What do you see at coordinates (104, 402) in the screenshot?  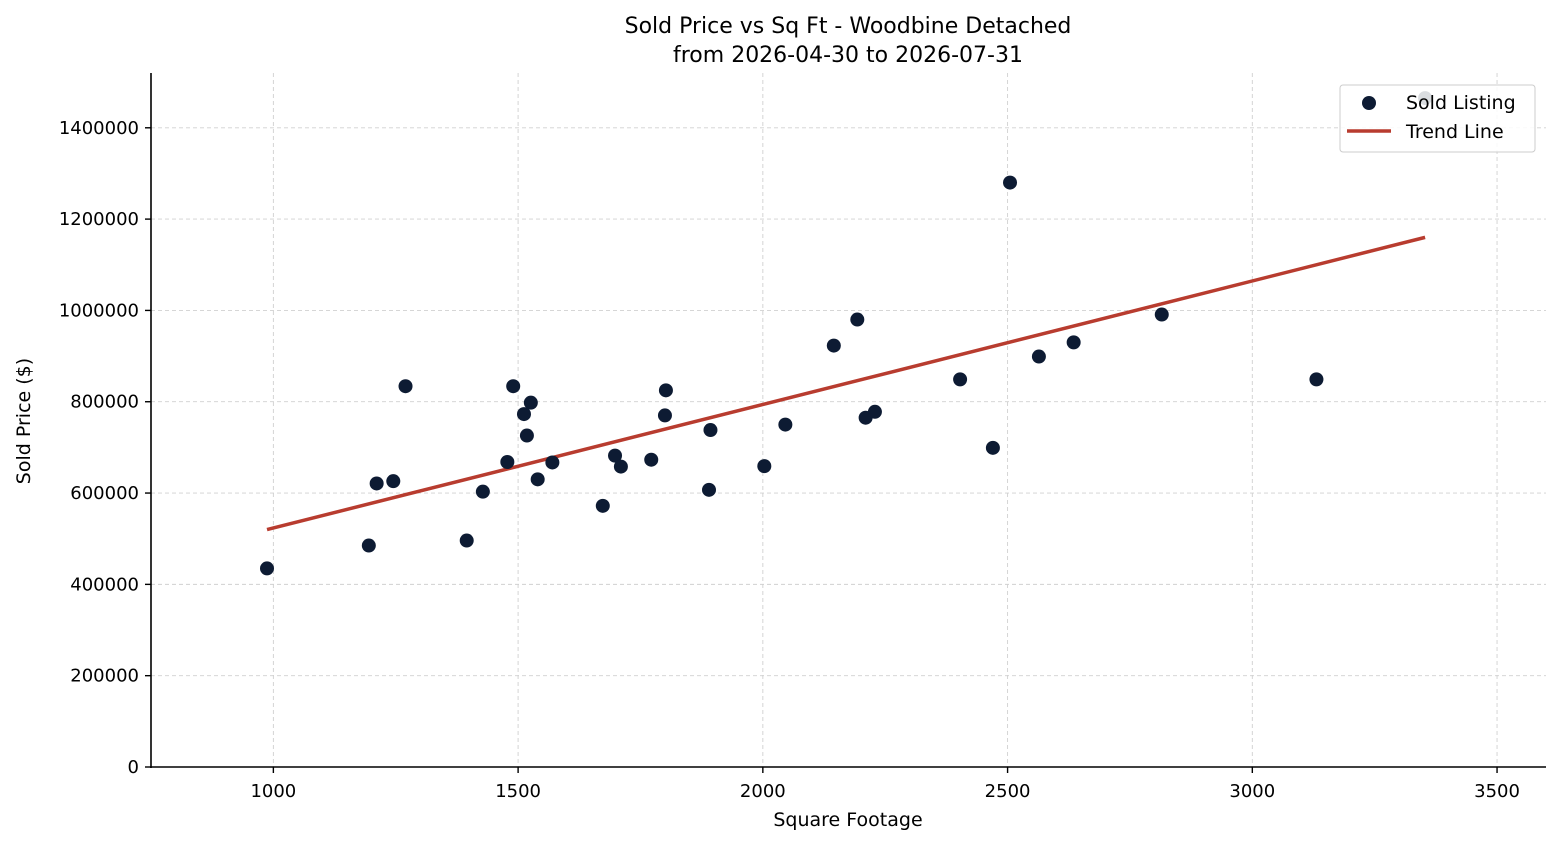 I see `y-tick-label: 800000` at bounding box center [104, 402].